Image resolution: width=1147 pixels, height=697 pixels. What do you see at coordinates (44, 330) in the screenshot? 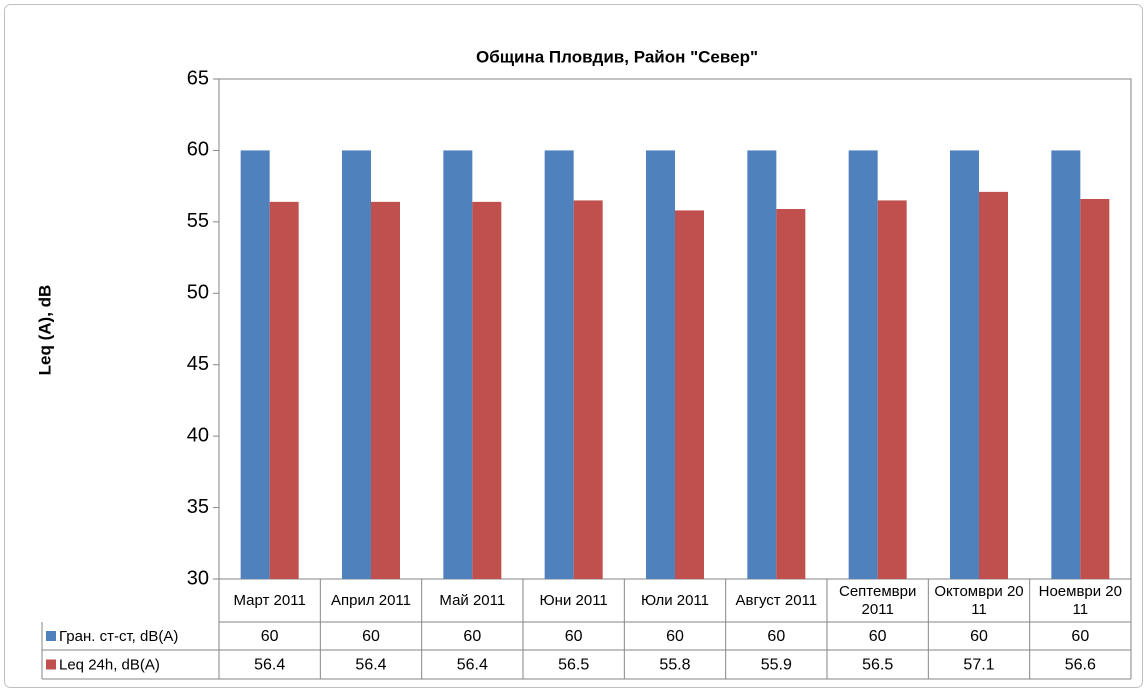
I see `y-axis-title: Leq (A), dB` at bounding box center [44, 330].